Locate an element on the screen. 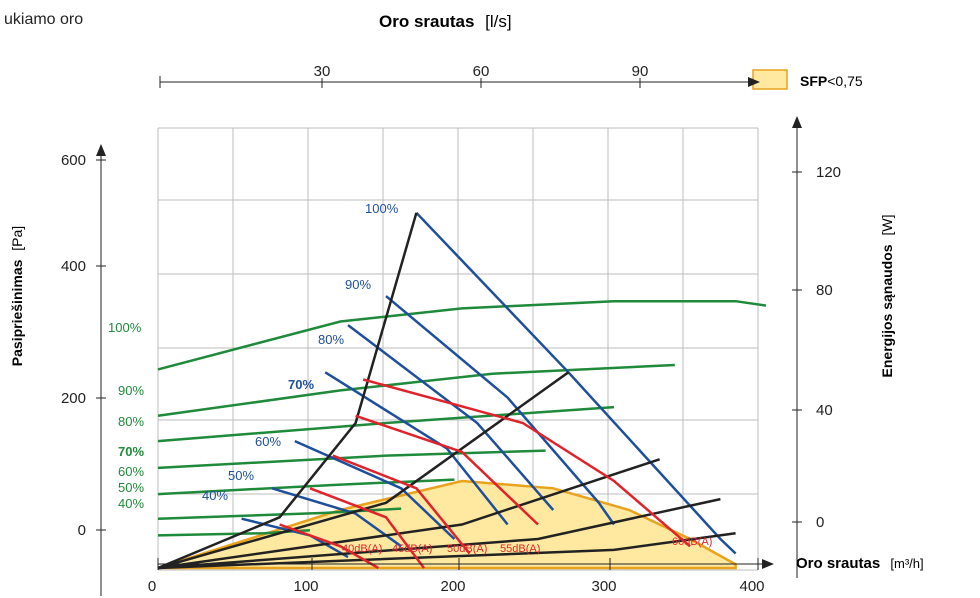 Image resolution: width=980 pixels, height=598 pixels. noise-label: 50dB(A) is located at coordinates (467, 549).